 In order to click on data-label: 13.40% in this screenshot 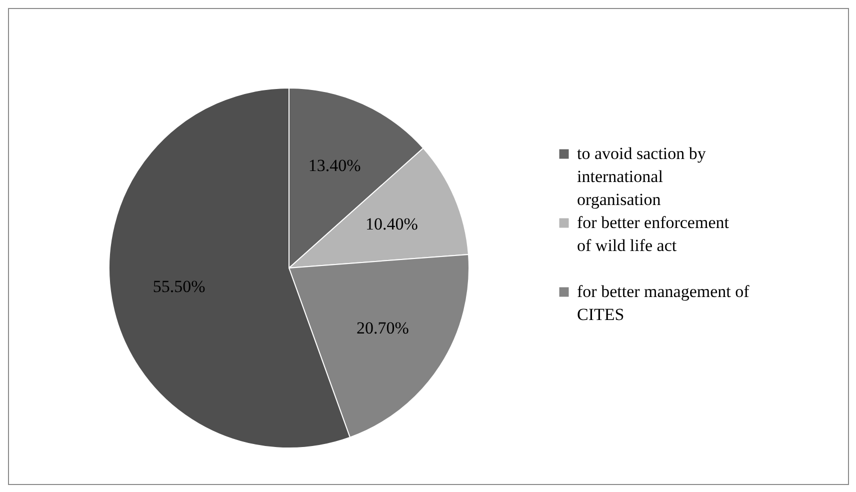, I will do `click(334, 166)`.